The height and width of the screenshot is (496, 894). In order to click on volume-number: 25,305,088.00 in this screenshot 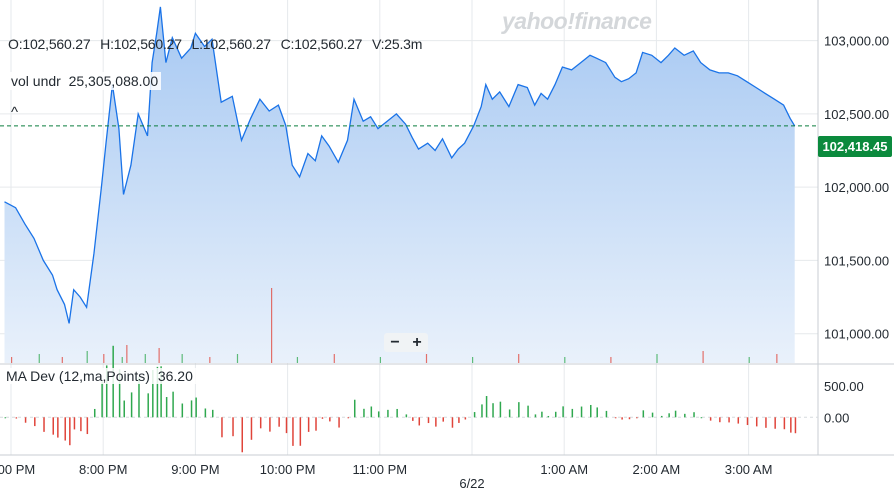, I will do `click(113, 81)`.